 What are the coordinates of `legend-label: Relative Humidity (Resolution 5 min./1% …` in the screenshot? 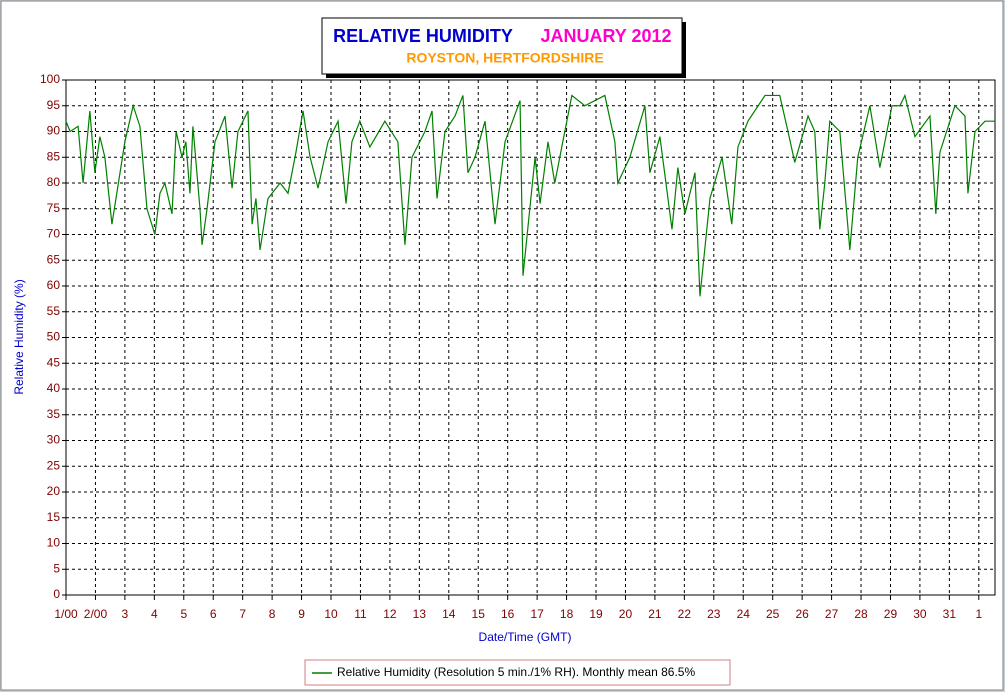 It's located at (516, 672).